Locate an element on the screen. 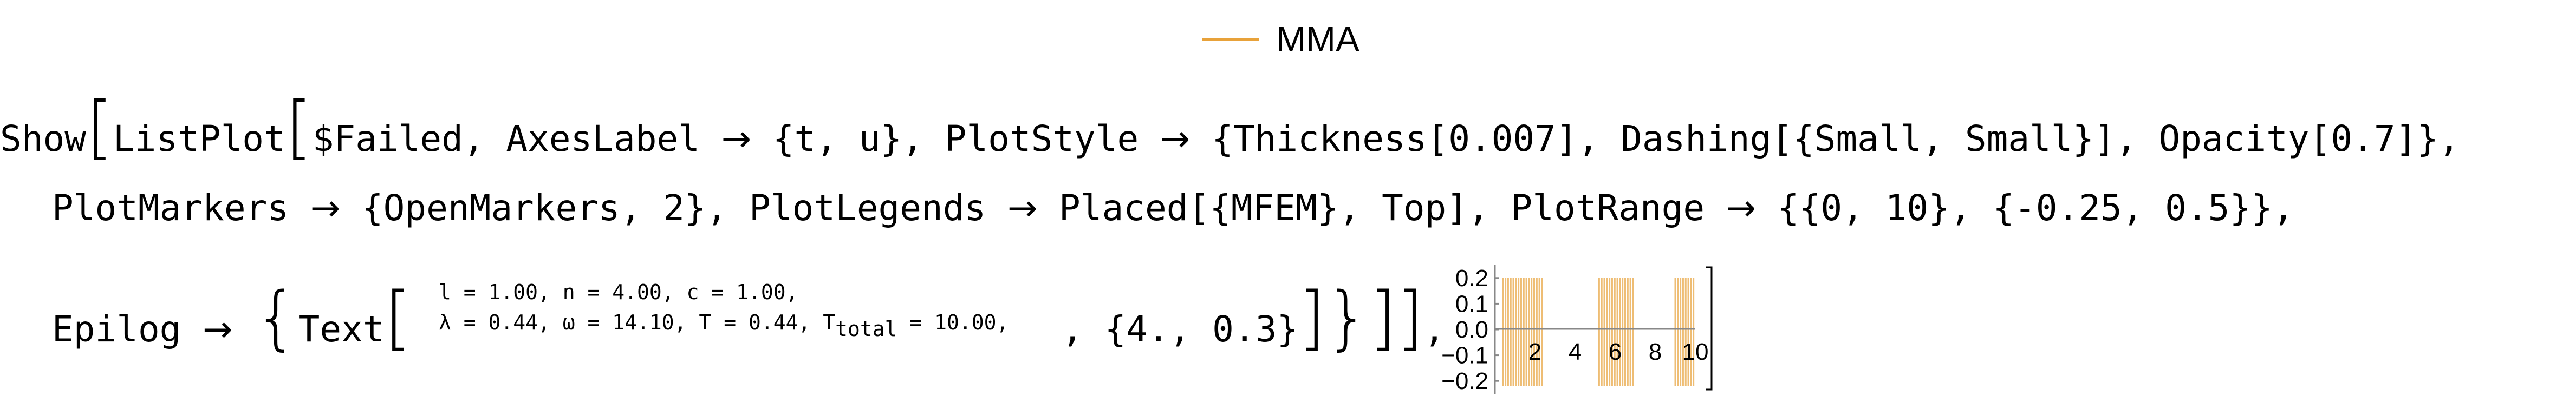 This screenshot has width=2576, height=409. plot-legend: MMA is located at coordinates (1280, 39).